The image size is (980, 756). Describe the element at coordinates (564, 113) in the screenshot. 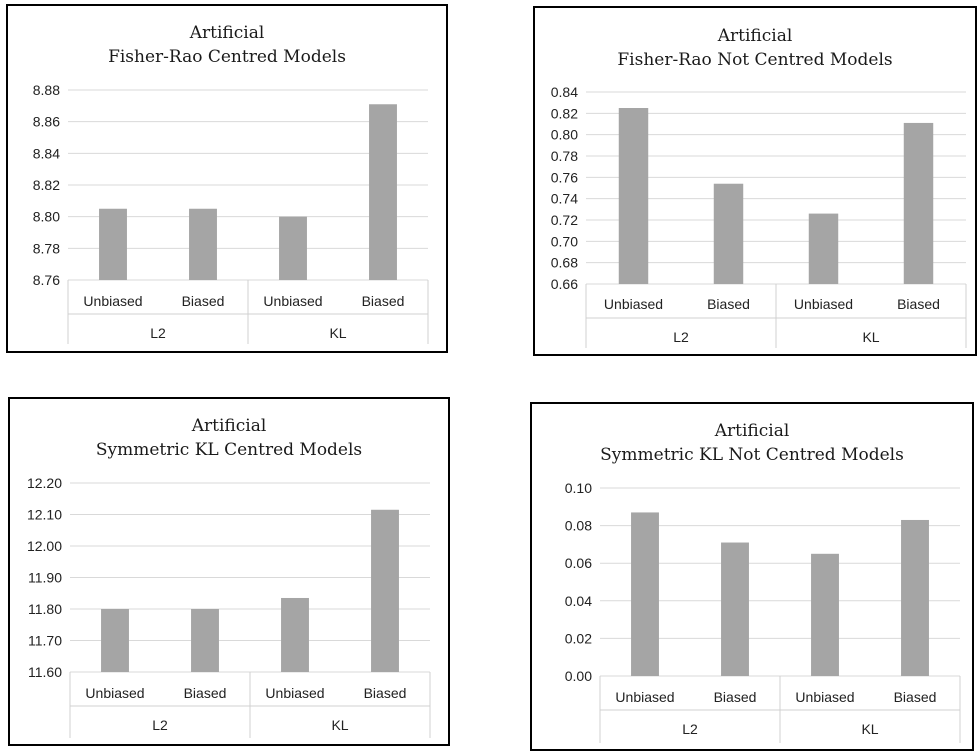

I see `y-tick-label: 0.82` at that location.